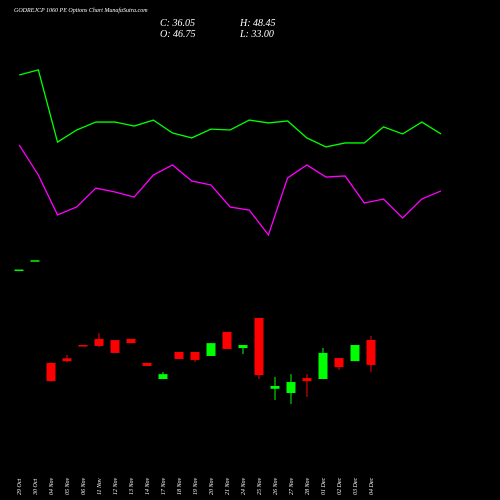 The height and width of the screenshot is (500, 500). I want to click on x-tick-label: 18 Nov, so click(180, 486).